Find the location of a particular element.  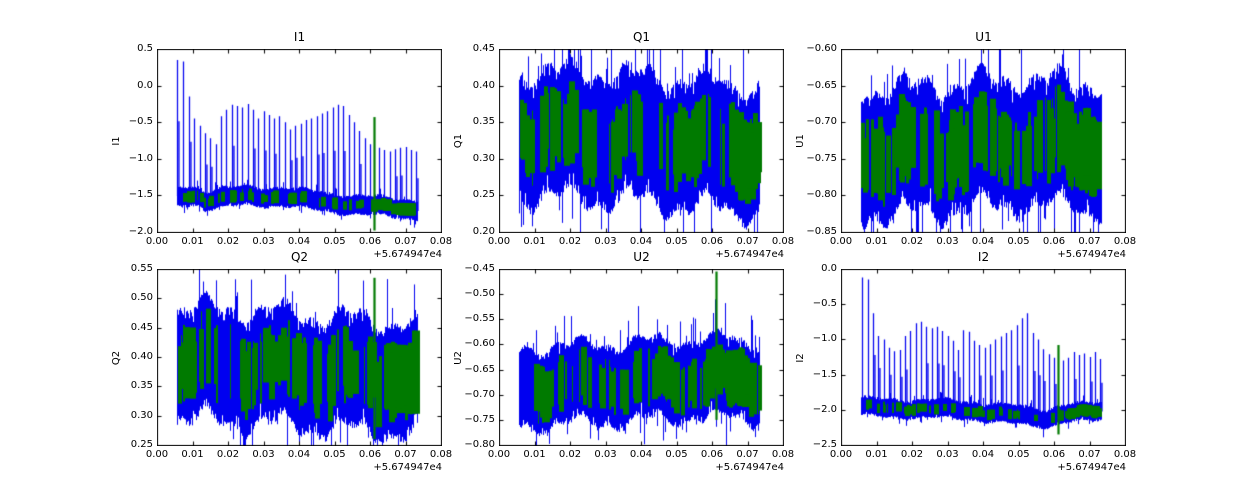

y-axis-label: U1 is located at coordinates (800, 141).